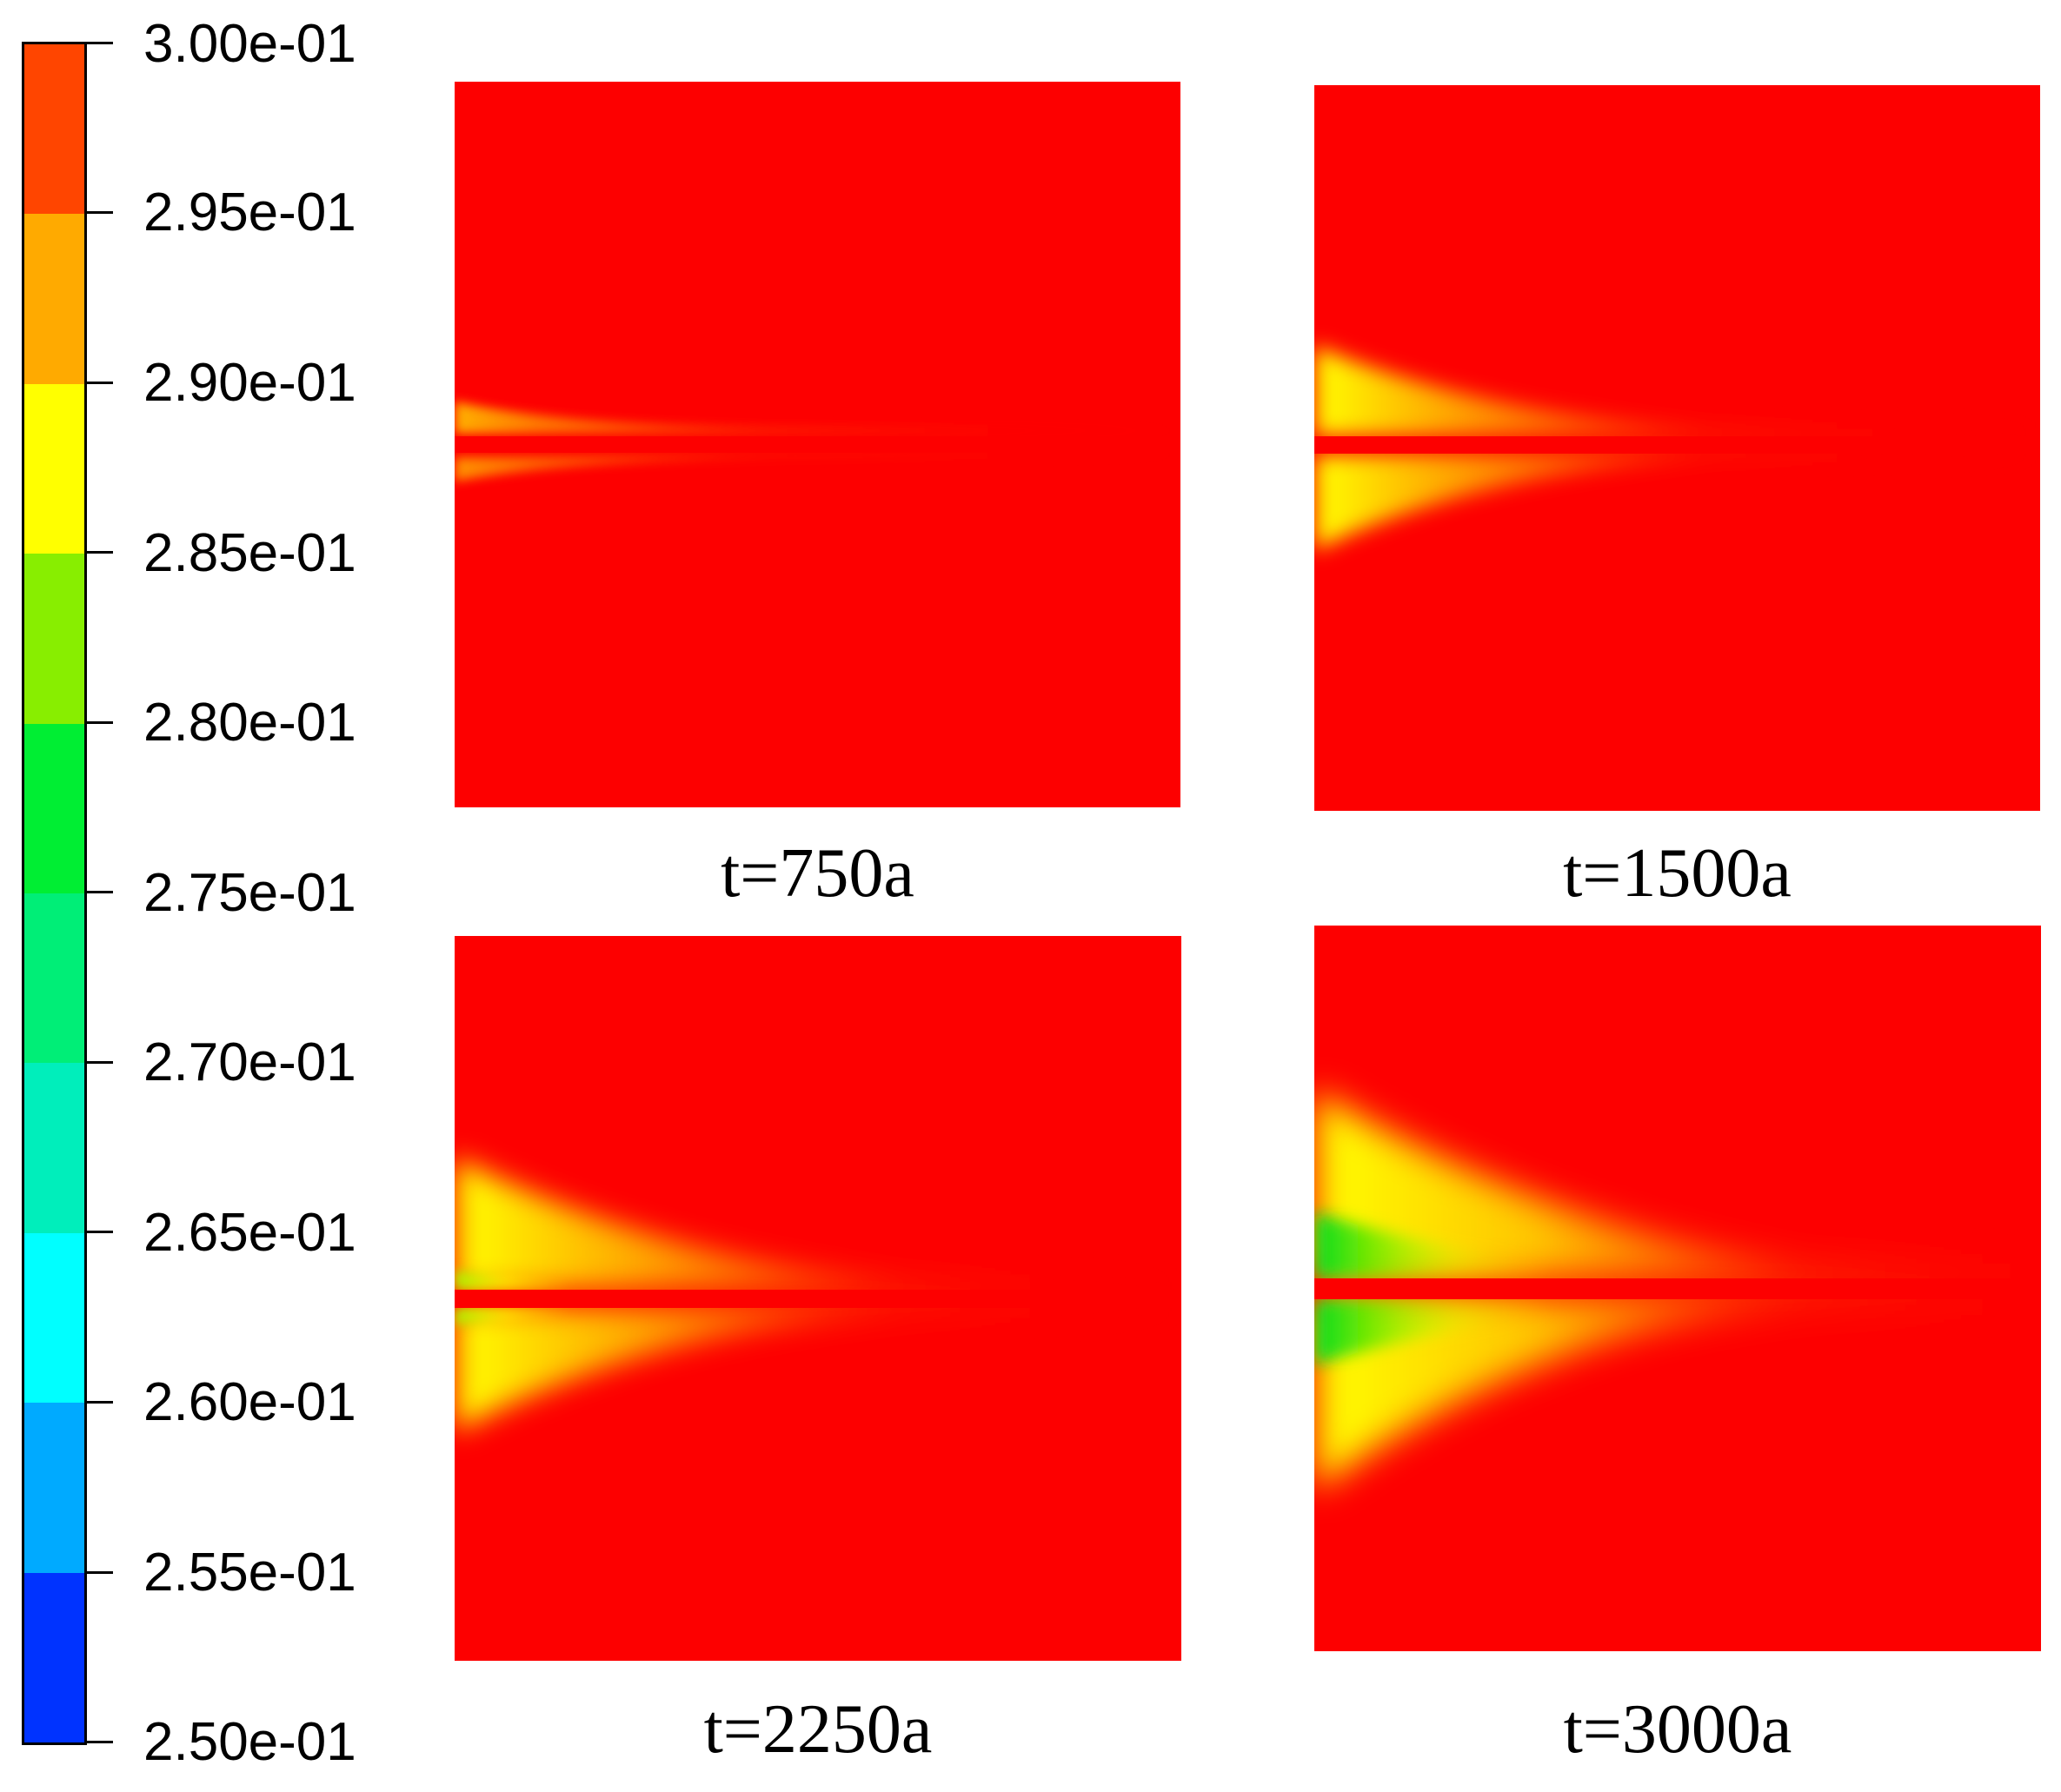 The height and width of the screenshot is (1792, 2061). Describe the element at coordinates (1677, 1729) in the screenshot. I see `panel-caption-t3000: t=3000a` at that location.